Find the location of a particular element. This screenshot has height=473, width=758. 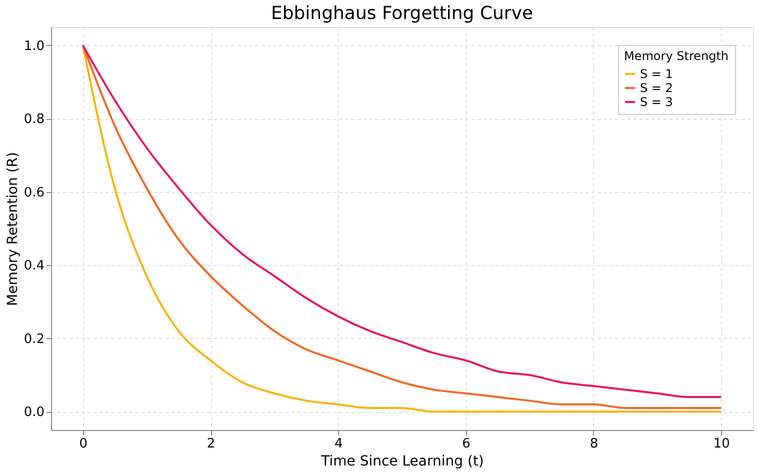

legend-label: S = 1 is located at coordinates (656, 74).